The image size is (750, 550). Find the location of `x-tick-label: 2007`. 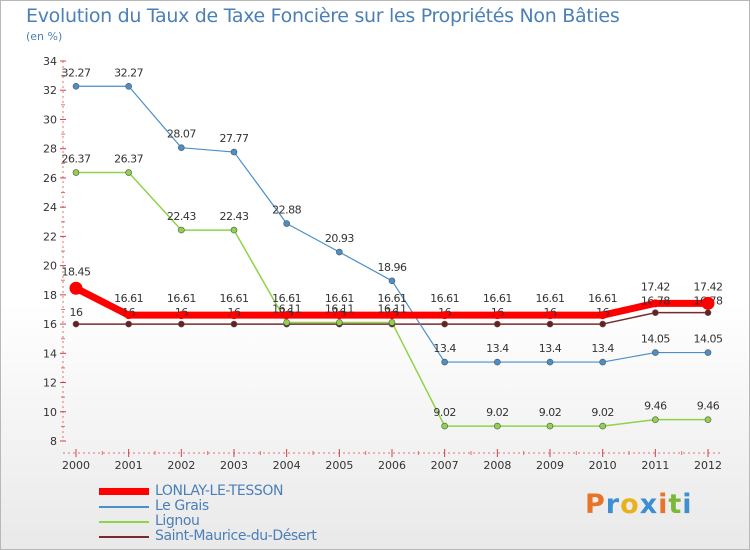

x-tick-label: 2007 is located at coordinates (445, 465).